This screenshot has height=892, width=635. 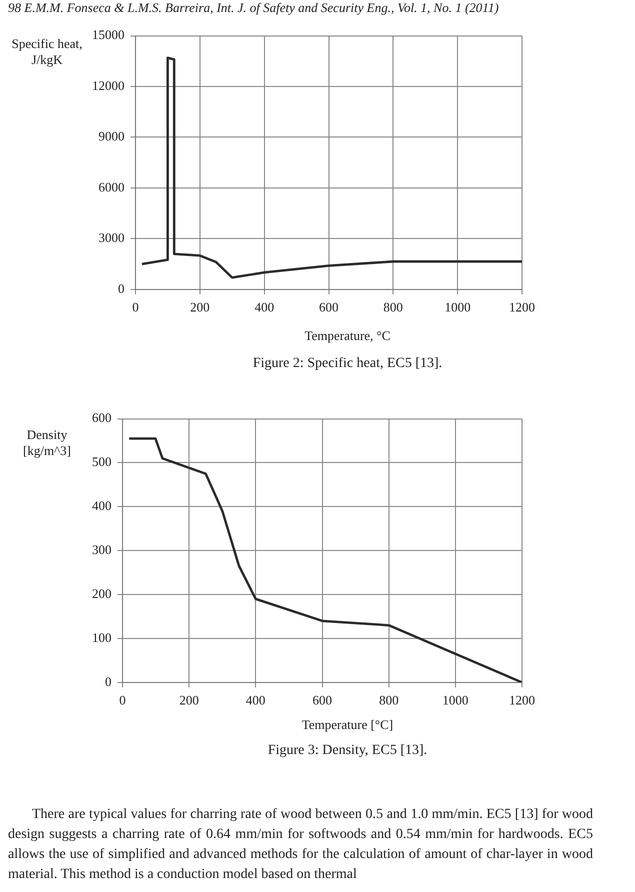 I want to click on y-tick-label: 500, so click(x=102, y=462).